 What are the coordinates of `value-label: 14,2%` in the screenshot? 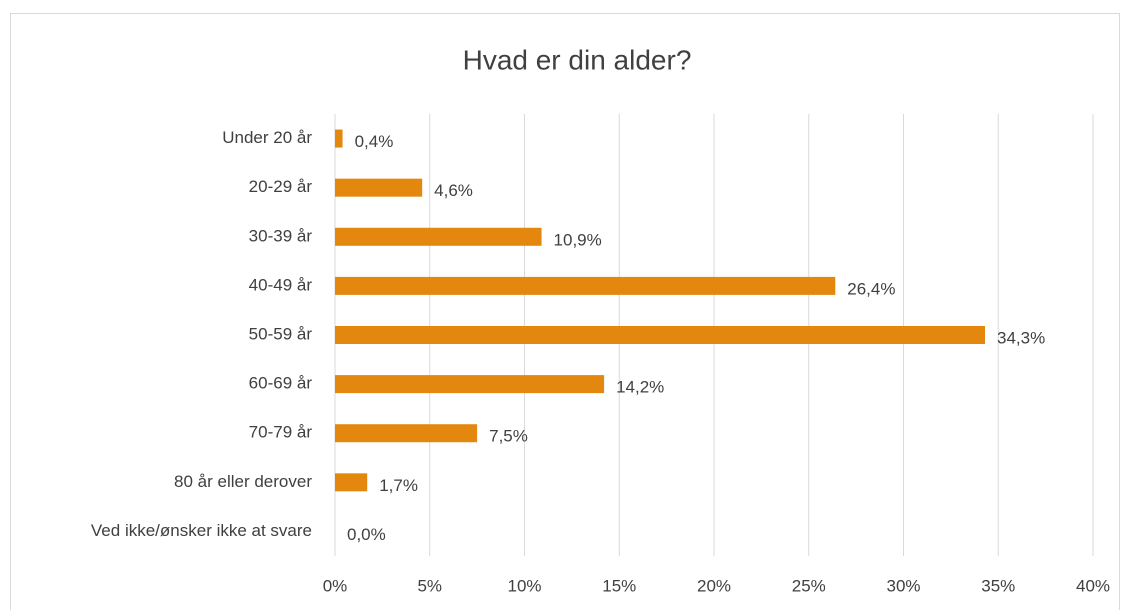 It's located at (640, 387).